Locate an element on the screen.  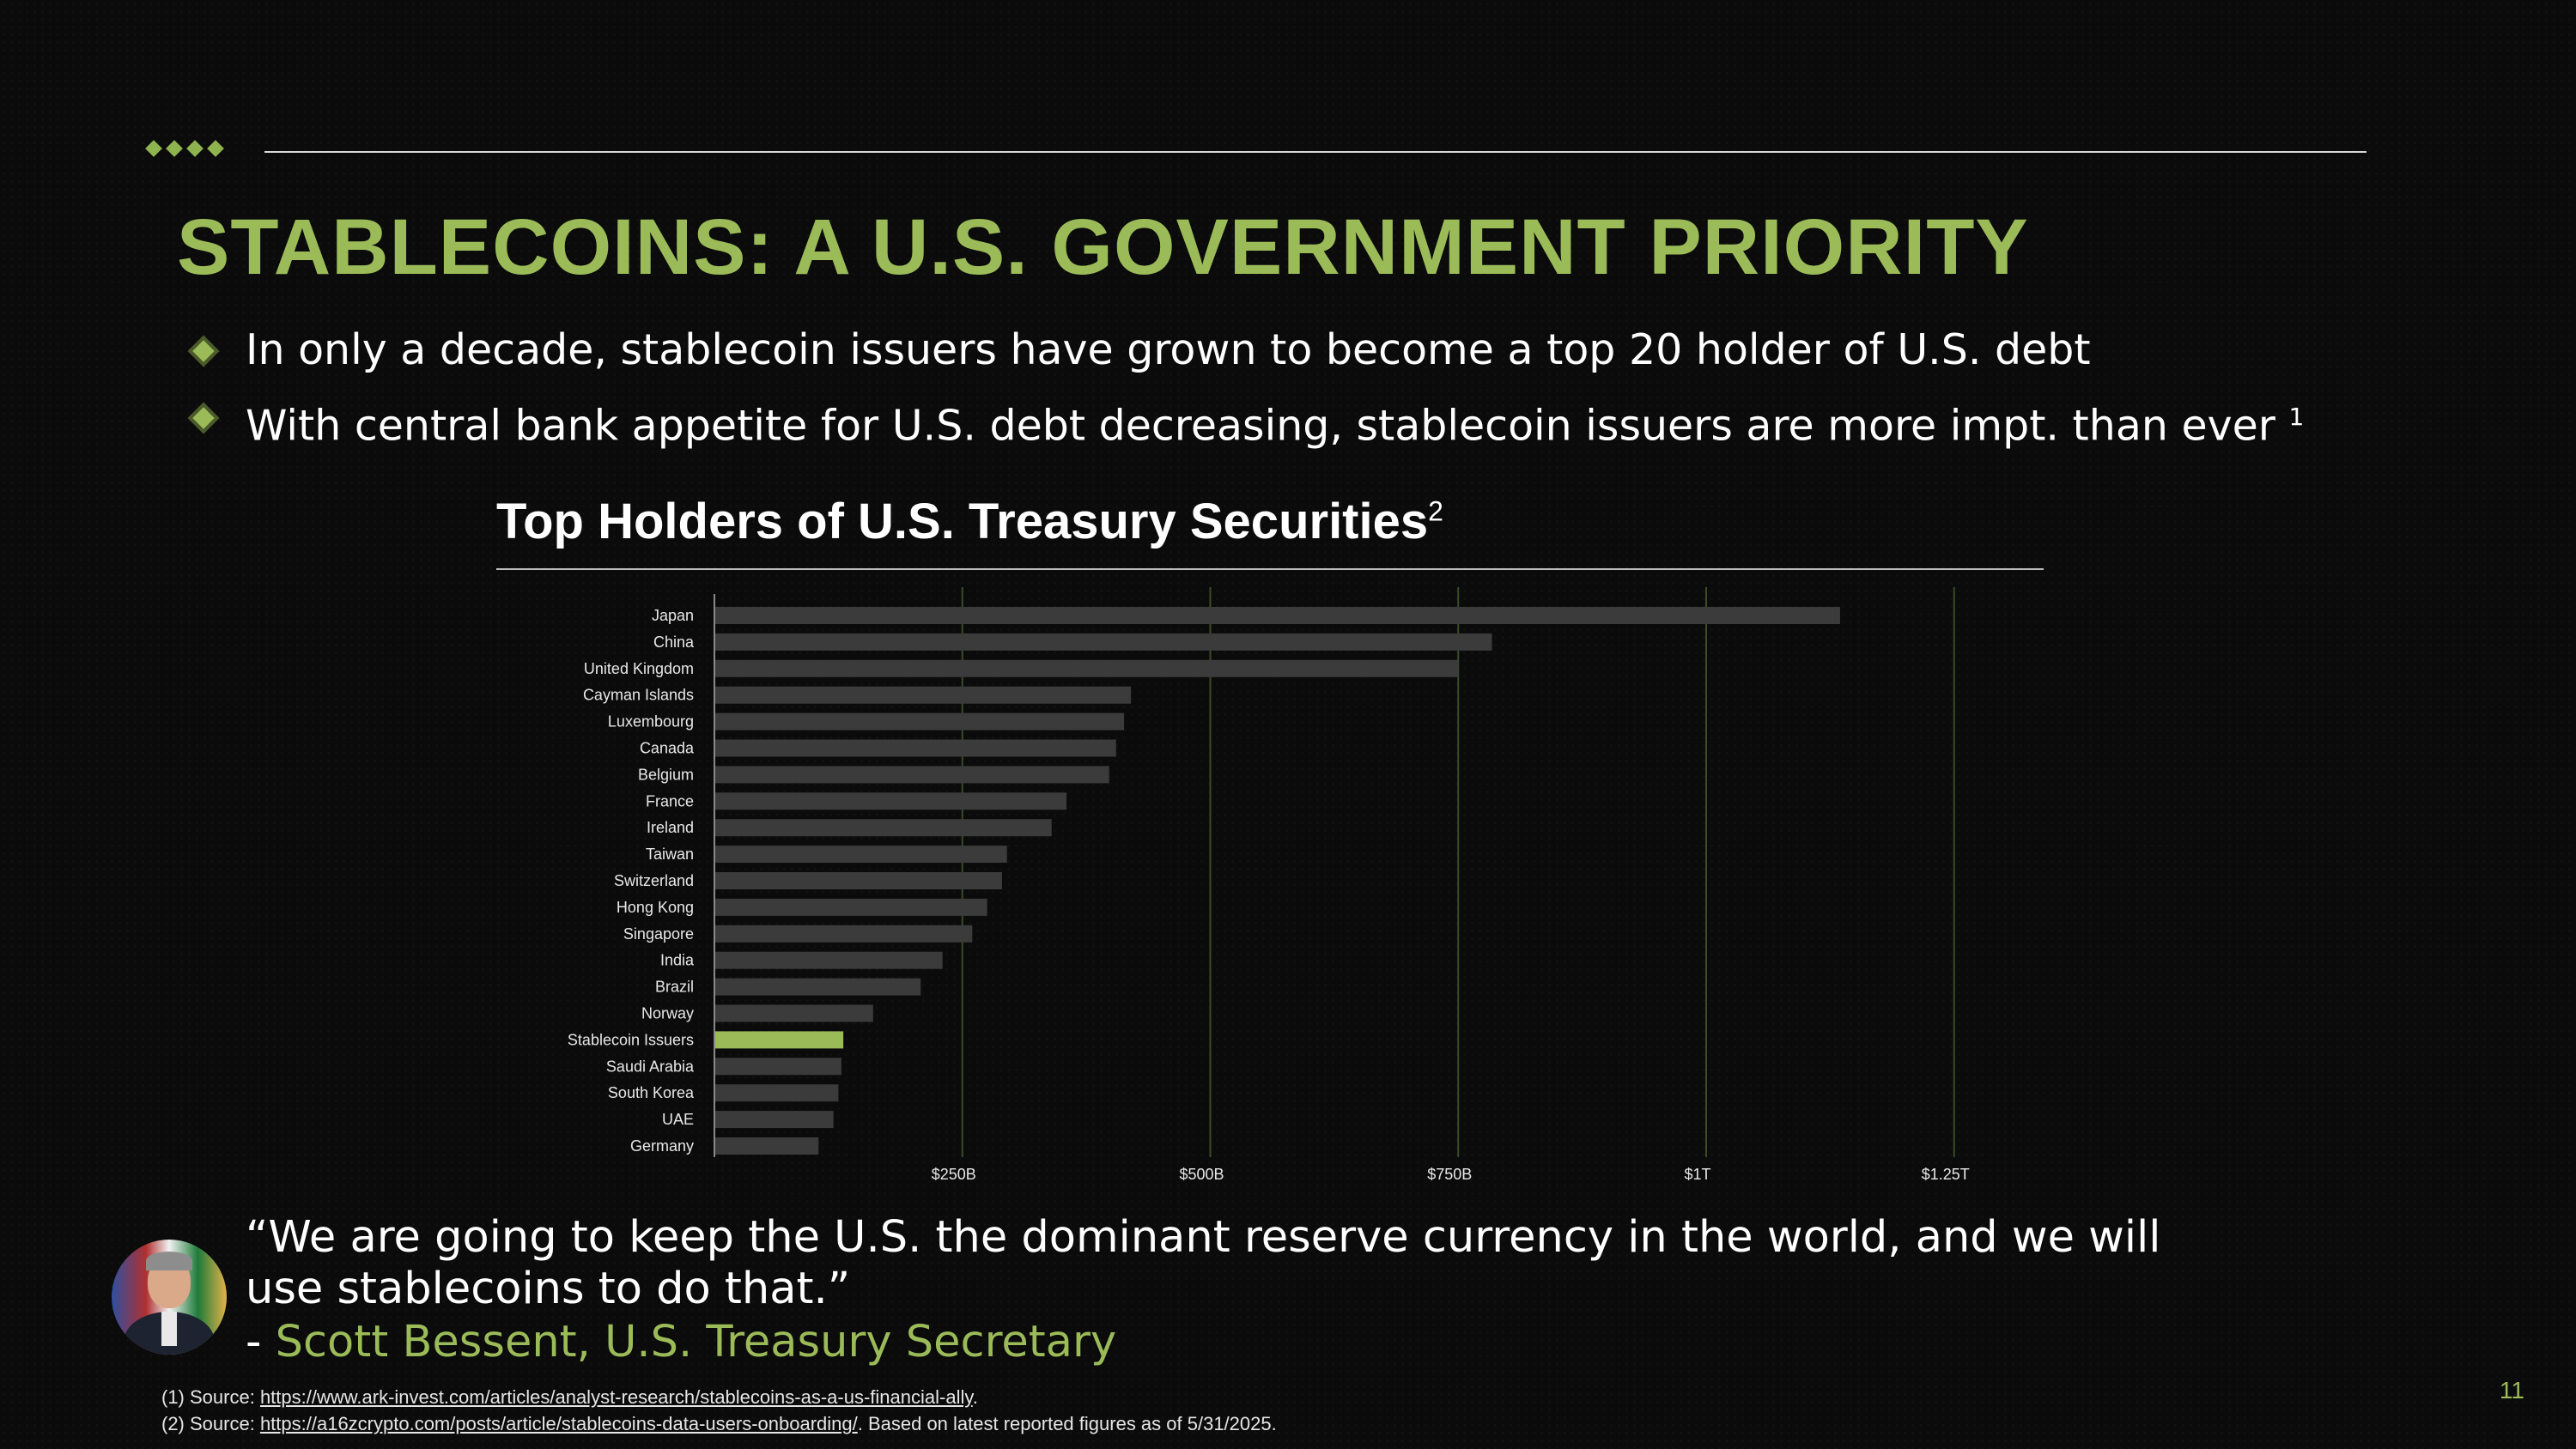
category-label: Ireland is located at coordinates (671, 827).